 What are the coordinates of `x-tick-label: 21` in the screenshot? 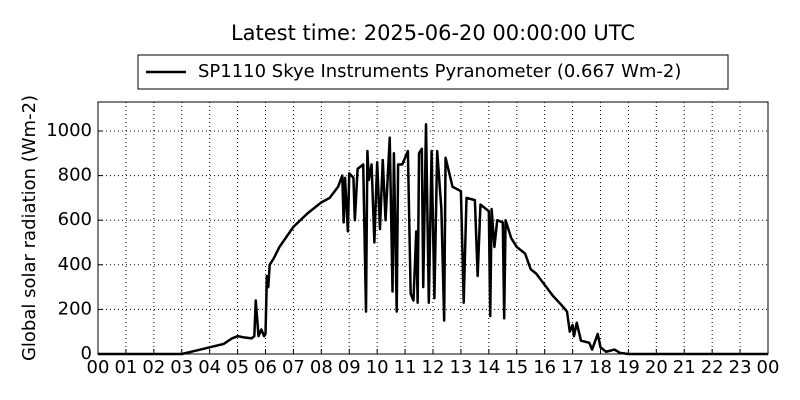 It's located at (684, 367).